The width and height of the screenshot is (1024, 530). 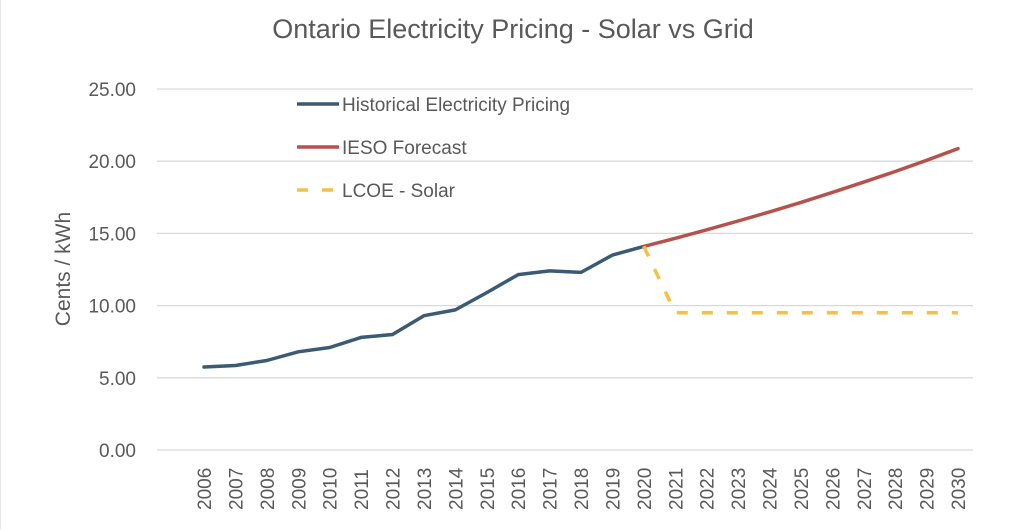 What do you see at coordinates (456, 488) in the screenshot?
I see `x-tick-label: 2014` at bounding box center [456, 488].